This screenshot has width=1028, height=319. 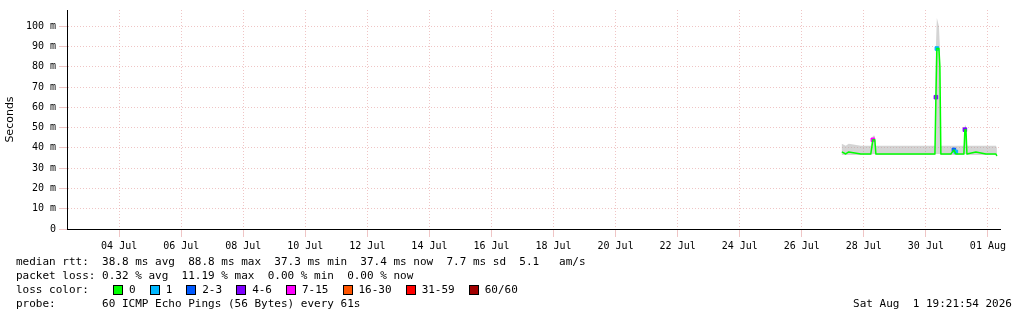 I want to click on x-tick-label: 24 Jul, so click(x=739, y=245).